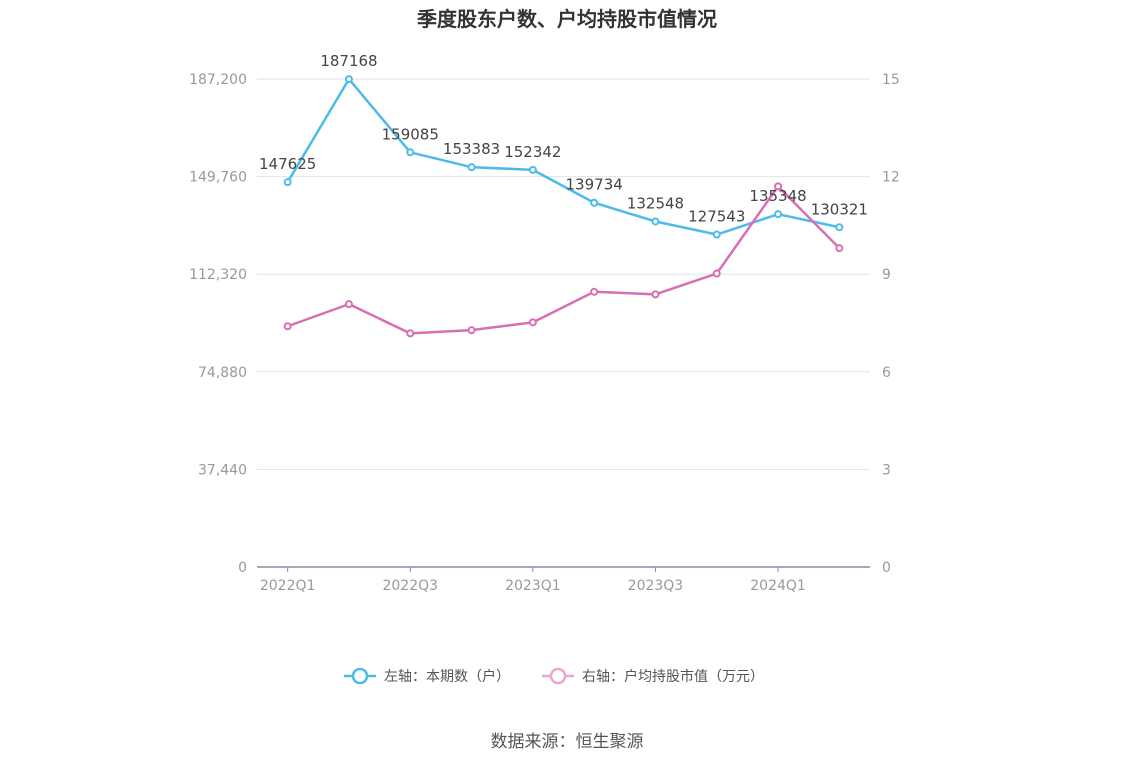  I want to click on data-label: 127543, so click(716, 217).